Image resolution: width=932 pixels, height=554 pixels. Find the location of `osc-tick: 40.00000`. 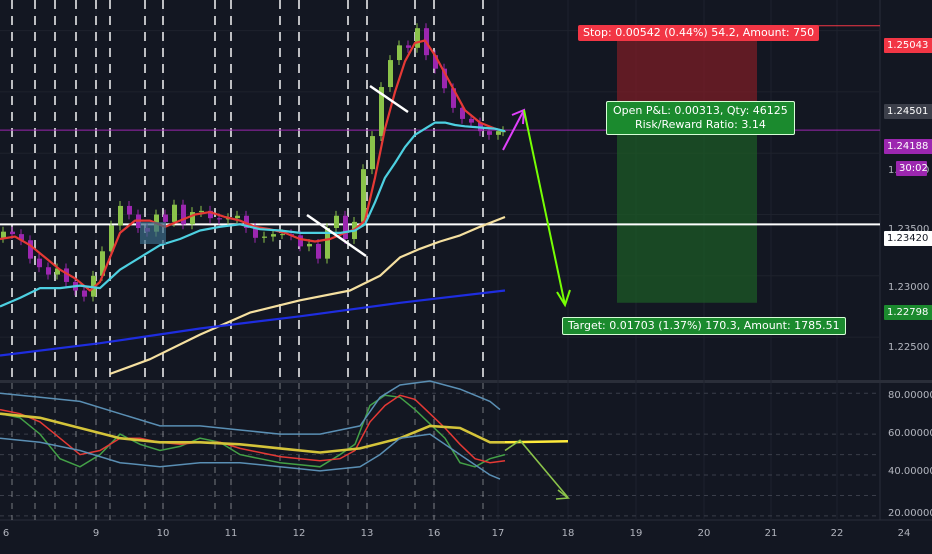

osc-tick: 40.00000 is located at coordinates (910, 471).